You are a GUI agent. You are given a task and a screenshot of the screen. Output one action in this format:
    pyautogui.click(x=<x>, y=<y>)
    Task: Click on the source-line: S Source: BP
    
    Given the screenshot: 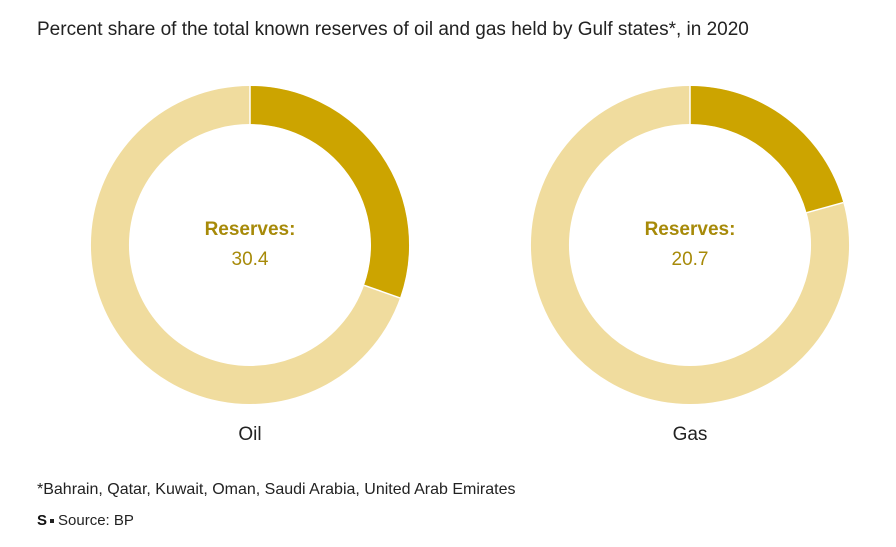 What is the action you would take?
    pyautogui.click(x=85, y=520)
    